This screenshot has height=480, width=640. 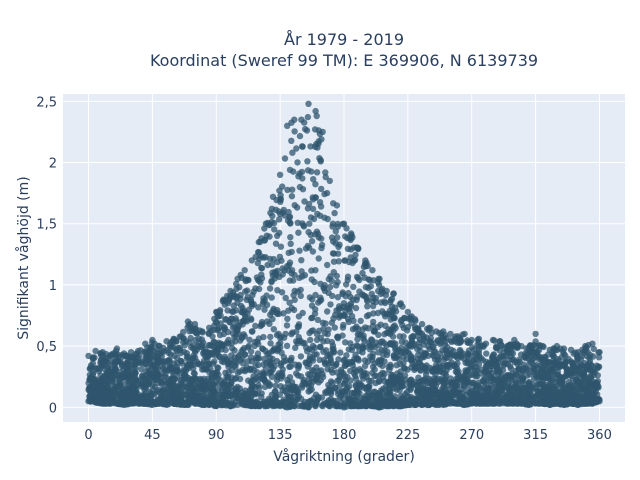 What do you see at coordinates (599, 435) in the screenshot?
I see `x-tick-label: 360` at bounding box center [599, 435].